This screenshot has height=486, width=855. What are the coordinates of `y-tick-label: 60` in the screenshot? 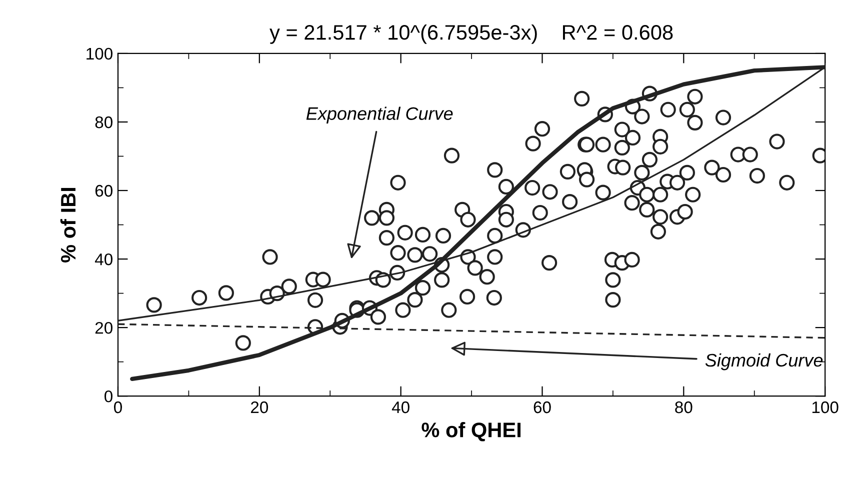 It's located at (103, 190).